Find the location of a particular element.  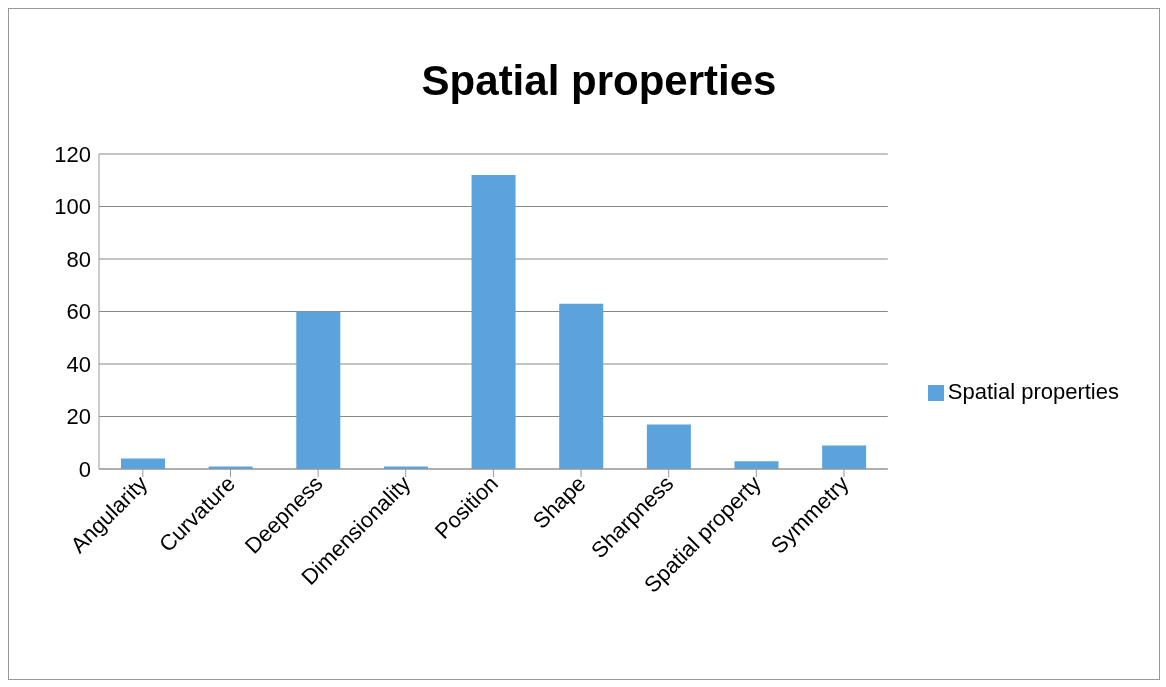

y-tick-label: 80 is located at coordinates (78, 259).